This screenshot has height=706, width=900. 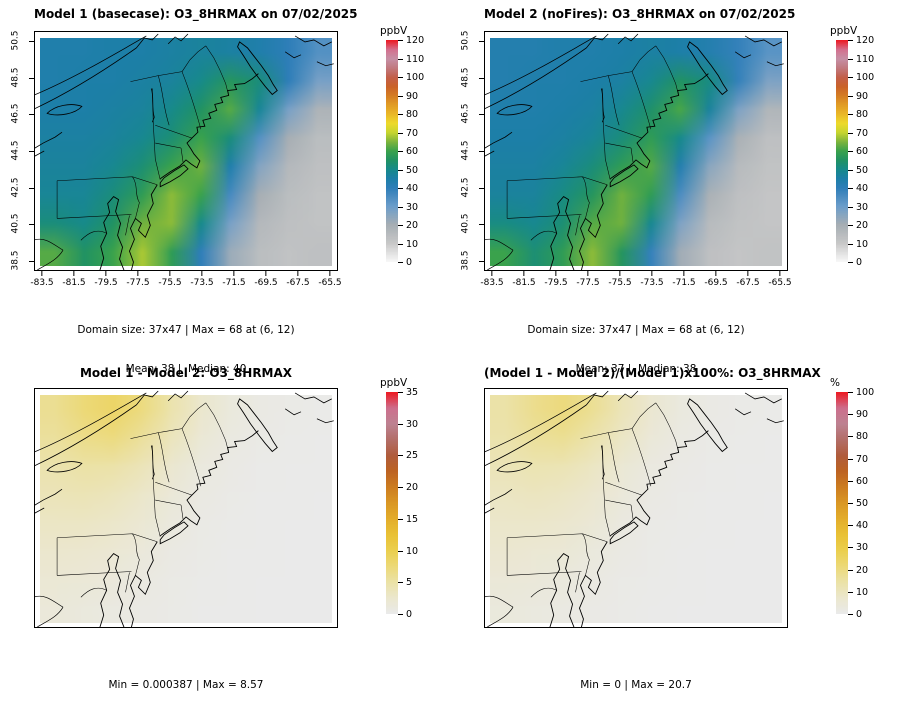 I want to click on map-model1, so click(x=186, y=151).